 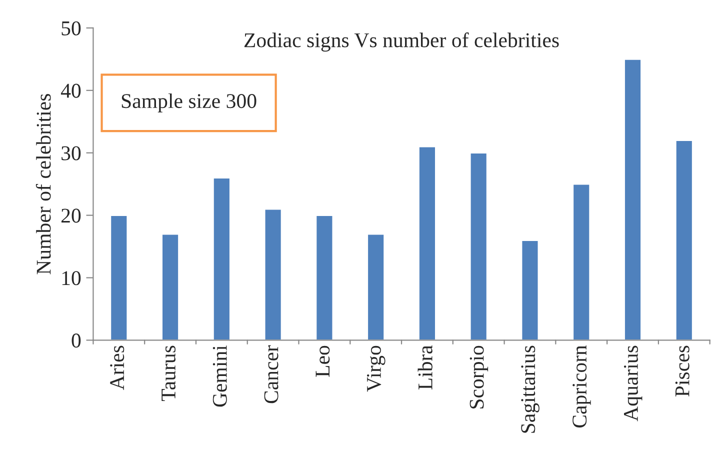 I want to click on x-tick-label: Taurus, so click(x=169, y=374).